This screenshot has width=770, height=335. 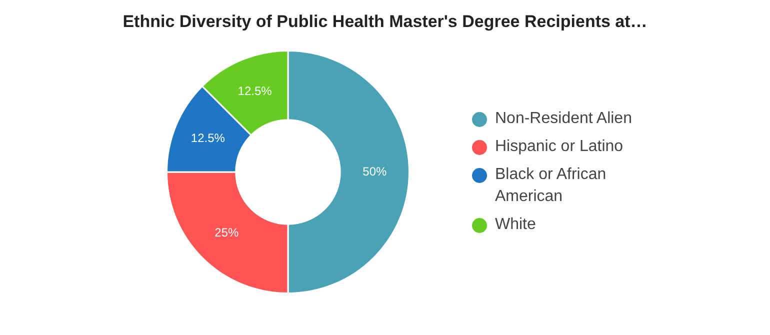 What do you see at coordinates (375, 171) in the screenshot?
I see `data-label: 50%` at bounding box center [375, 171].